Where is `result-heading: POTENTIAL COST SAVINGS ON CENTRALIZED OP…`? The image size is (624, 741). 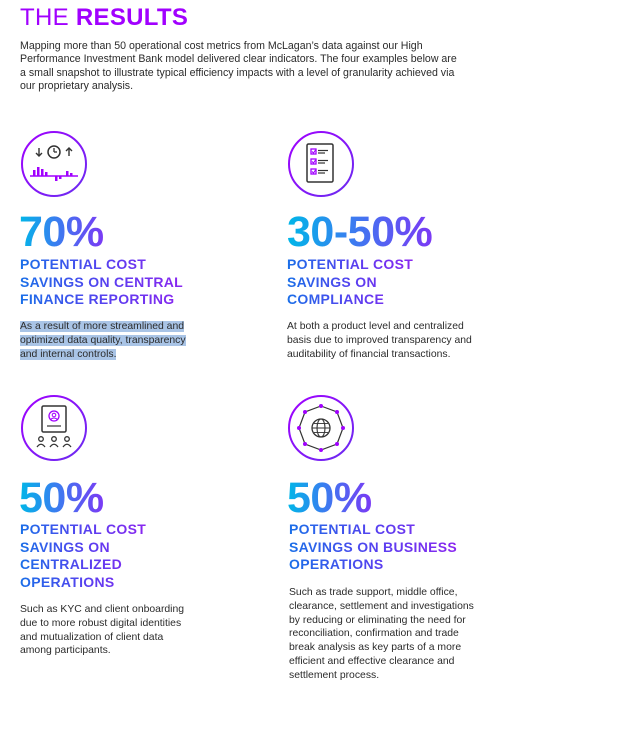 result-heading: POTENTIAL COST SAVINGS ON CENTRALIZED OP… is located at coordinates (83, 555).